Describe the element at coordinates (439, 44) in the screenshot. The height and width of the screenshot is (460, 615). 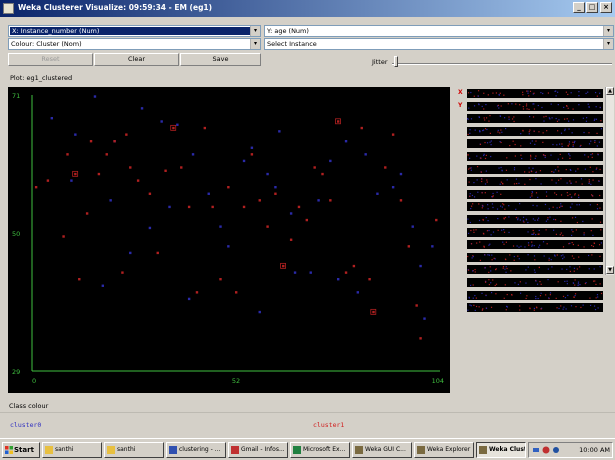
I see `select-instance-select: Select Instance ▾` at that location.